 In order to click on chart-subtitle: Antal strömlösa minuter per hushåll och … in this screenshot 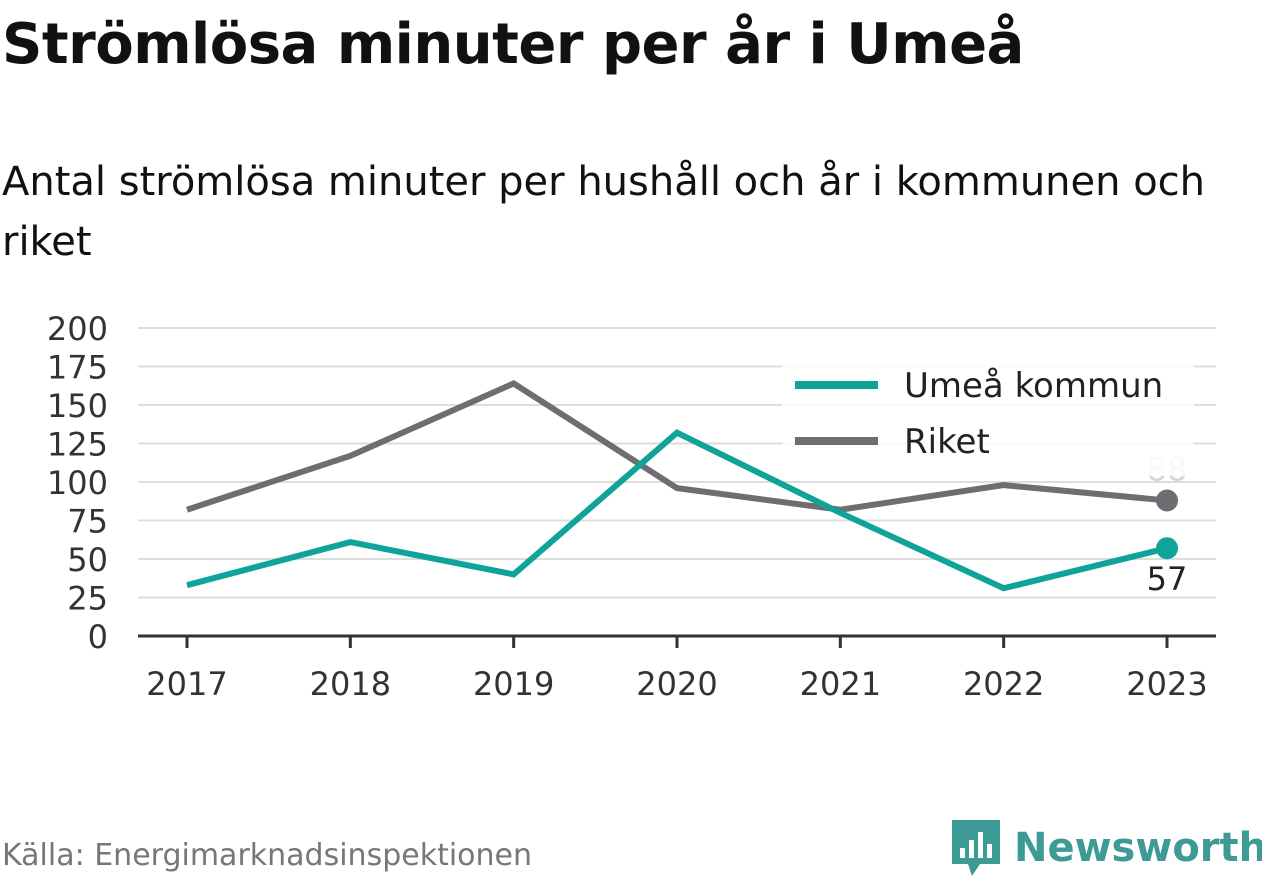, I will do `click(604, 212)`.